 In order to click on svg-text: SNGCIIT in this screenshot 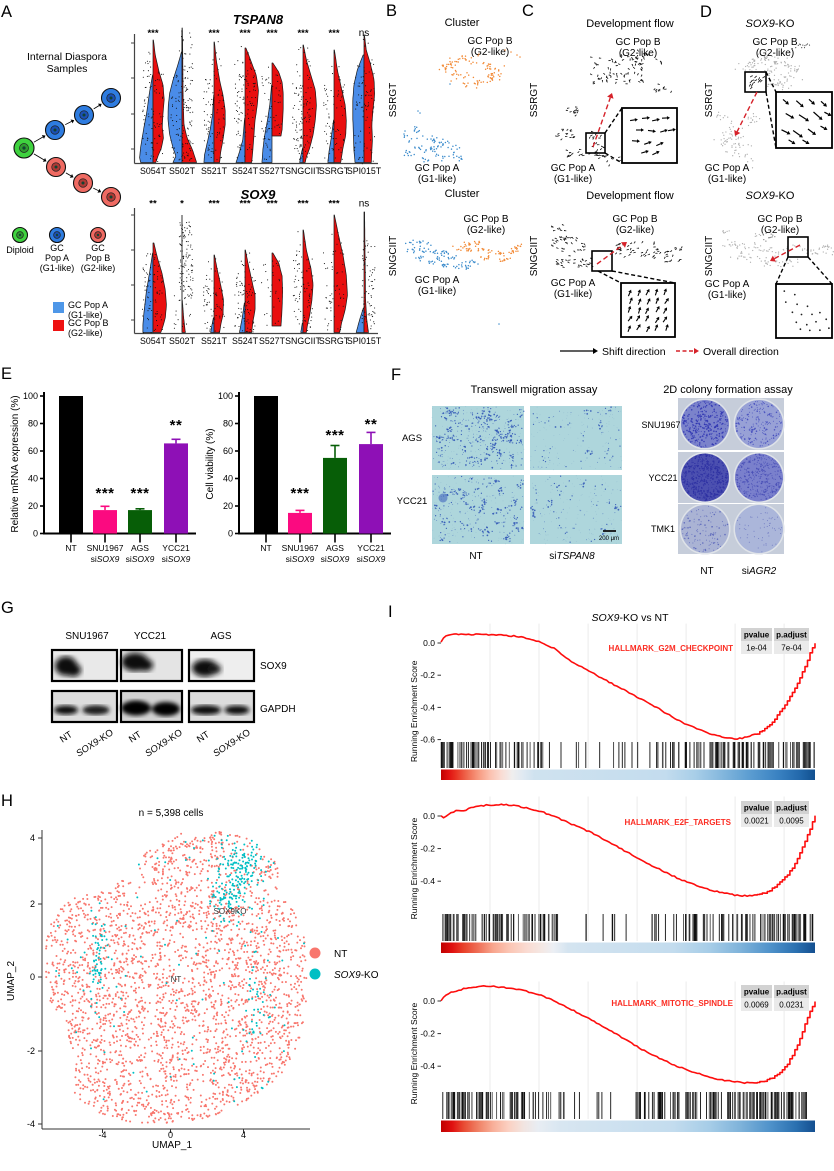, I will do `click(303, 341)`.